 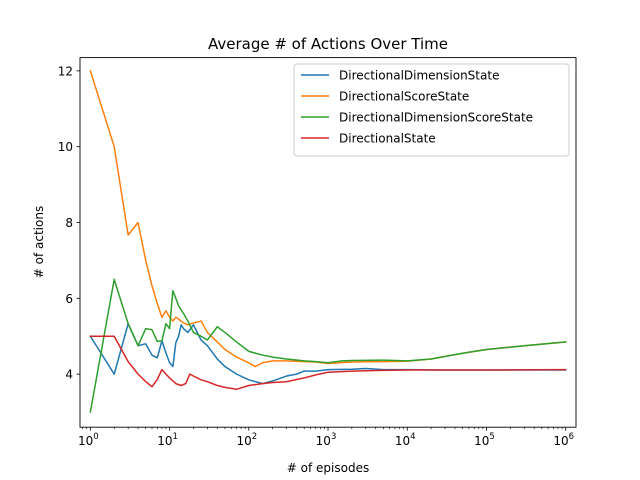 What do you see at coordinates (65, 147) in the screenshot?
I see `y-tick-label-3: 10` at bounding box center [65, 147].